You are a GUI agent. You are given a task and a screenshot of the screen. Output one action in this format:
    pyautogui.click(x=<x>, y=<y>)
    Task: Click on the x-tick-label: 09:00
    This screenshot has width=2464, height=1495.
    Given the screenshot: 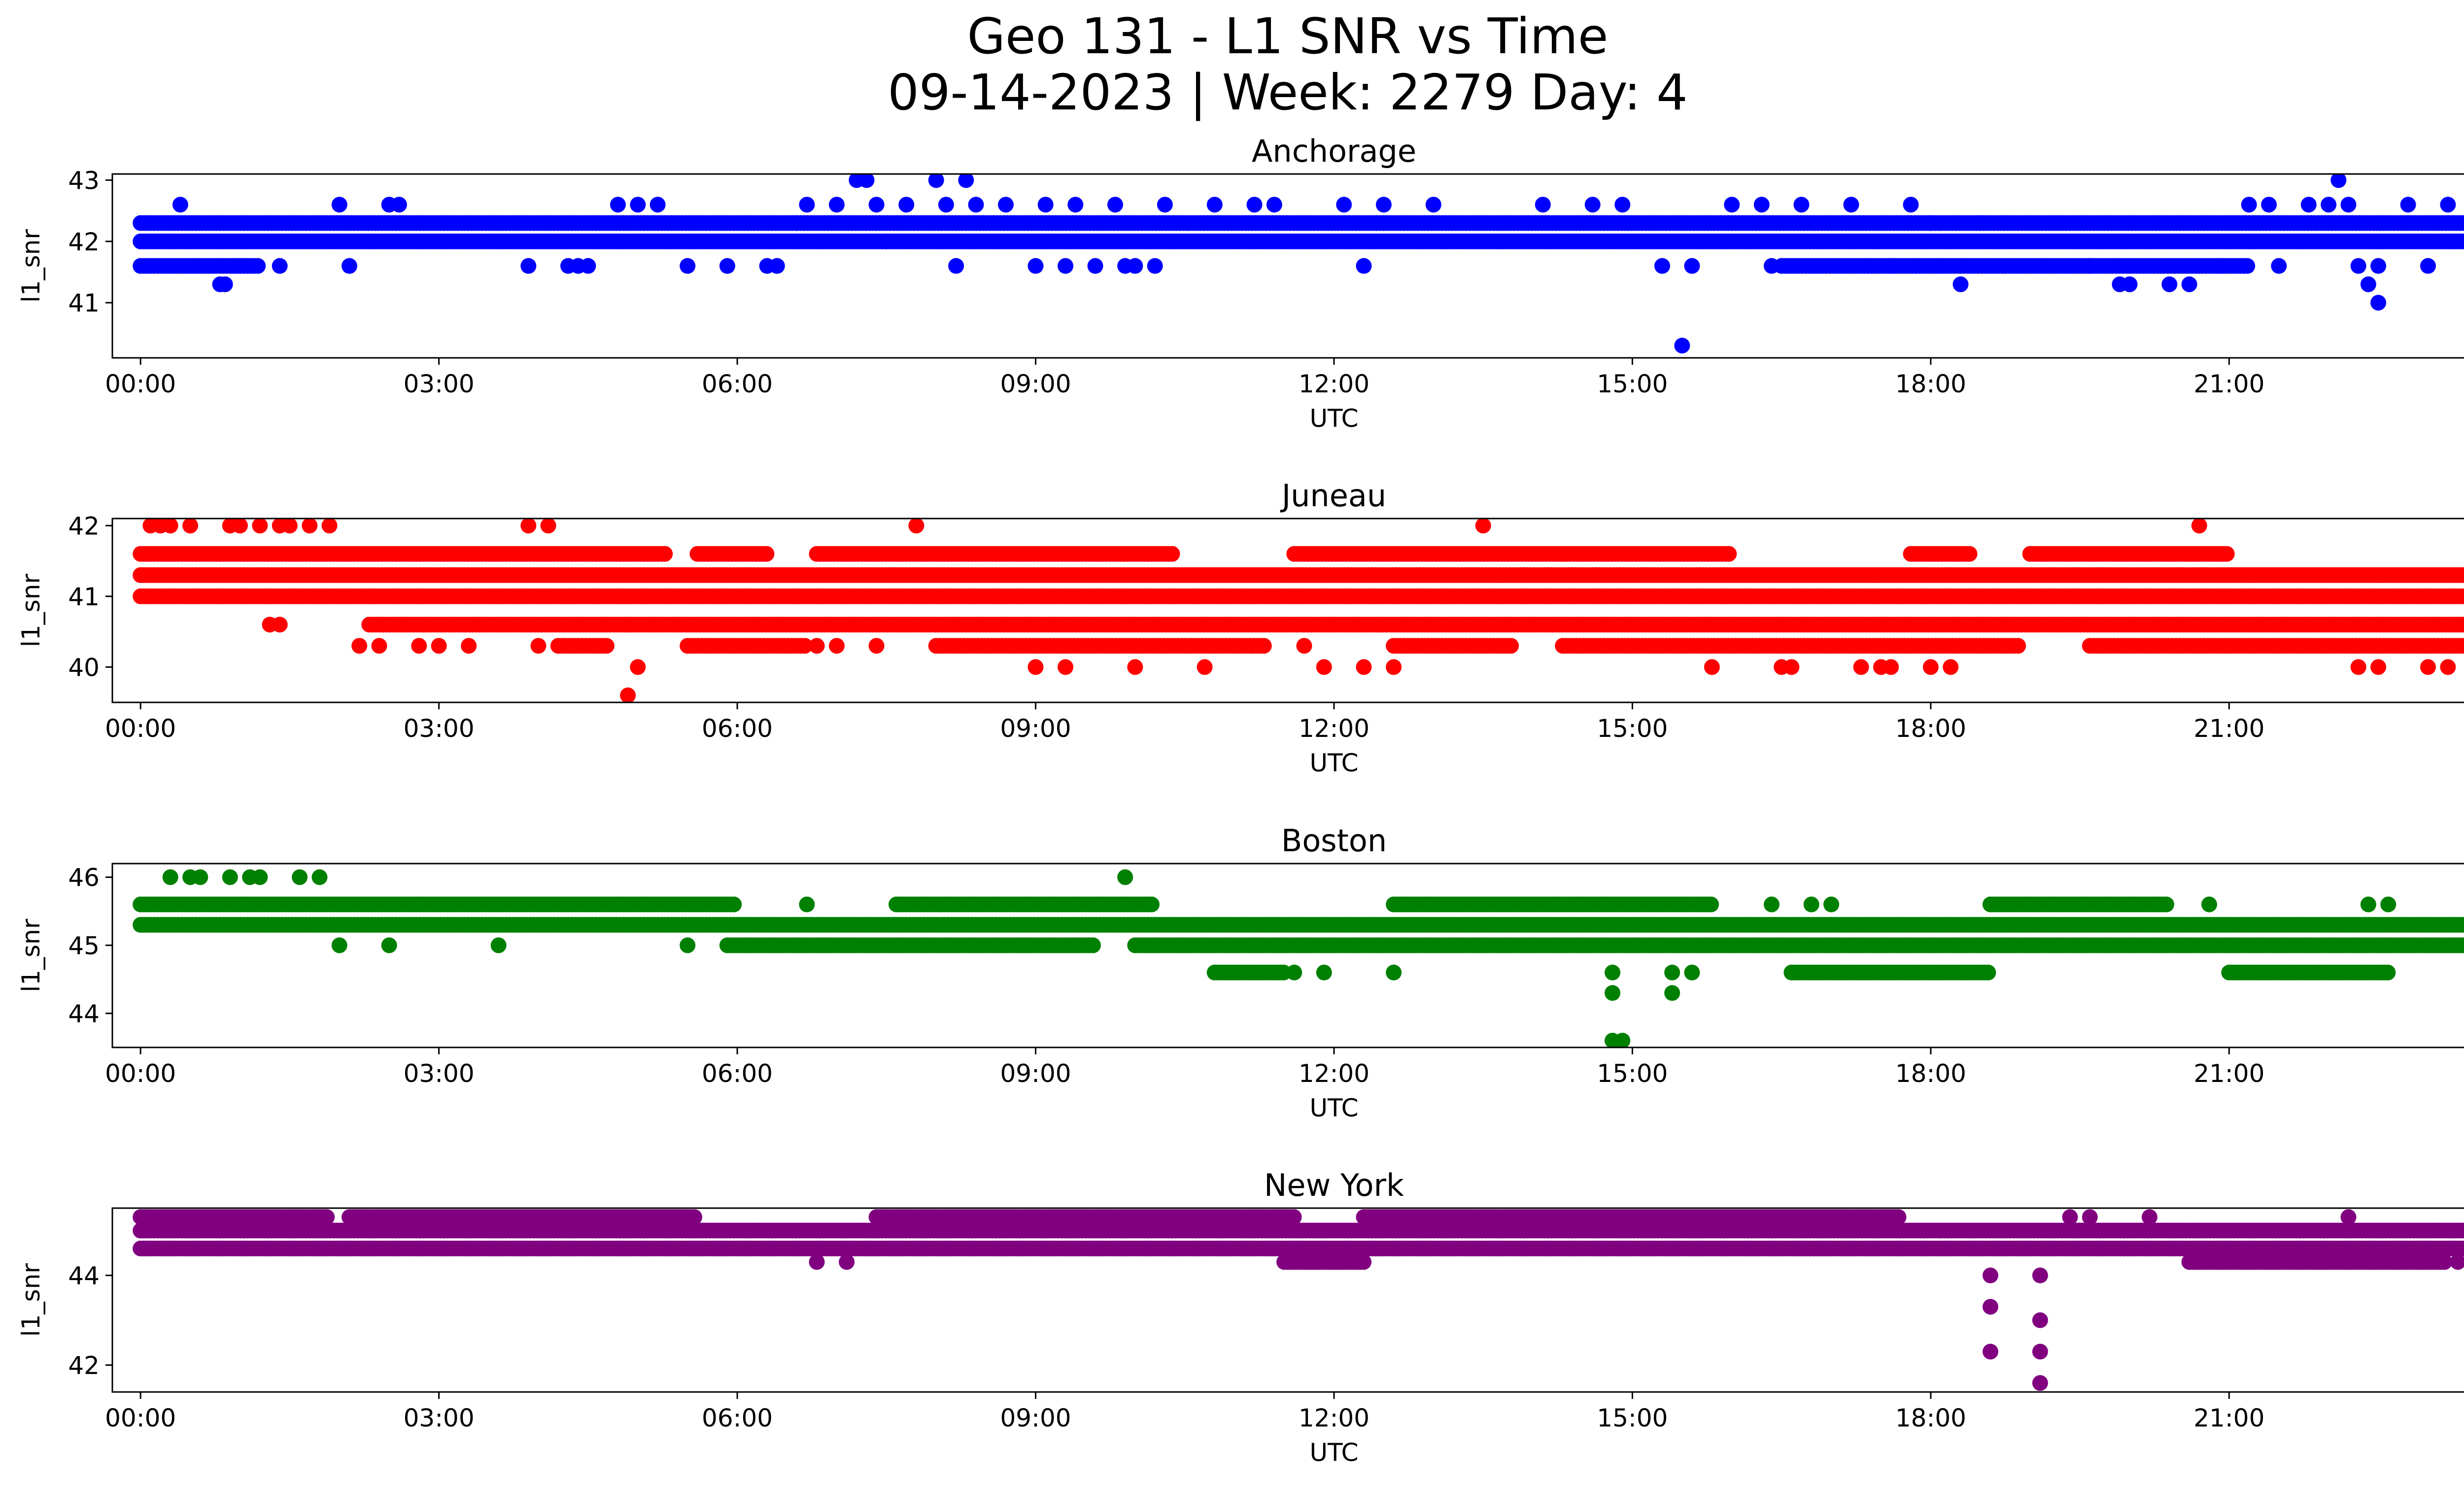 What is the action you would take?
    pyautogui.click(x=1035, y=384)
    